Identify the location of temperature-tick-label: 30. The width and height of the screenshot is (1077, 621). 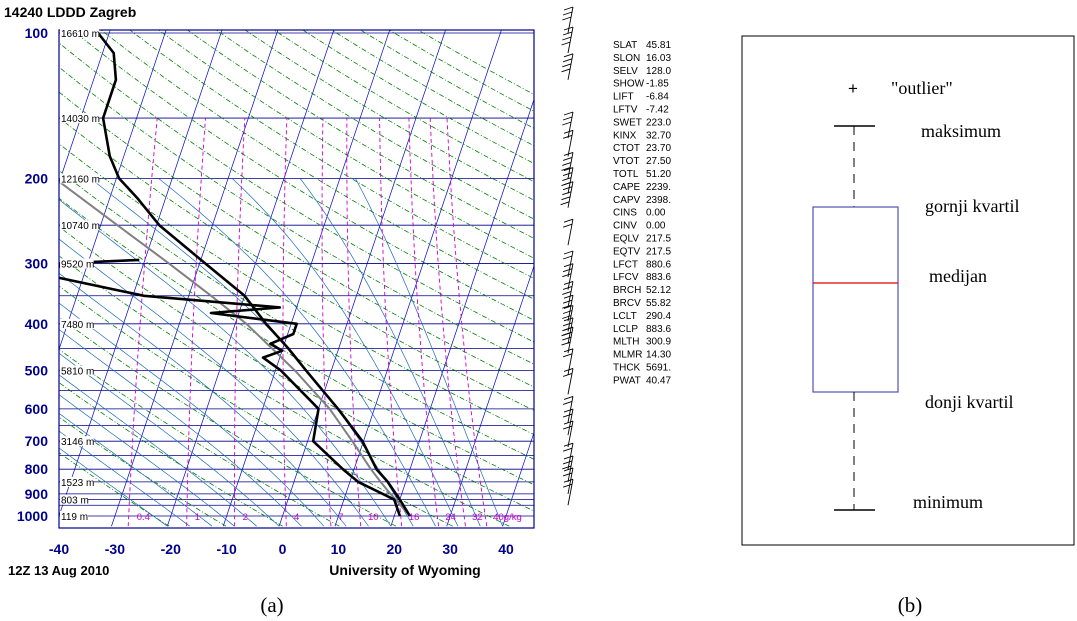
(450, 549).